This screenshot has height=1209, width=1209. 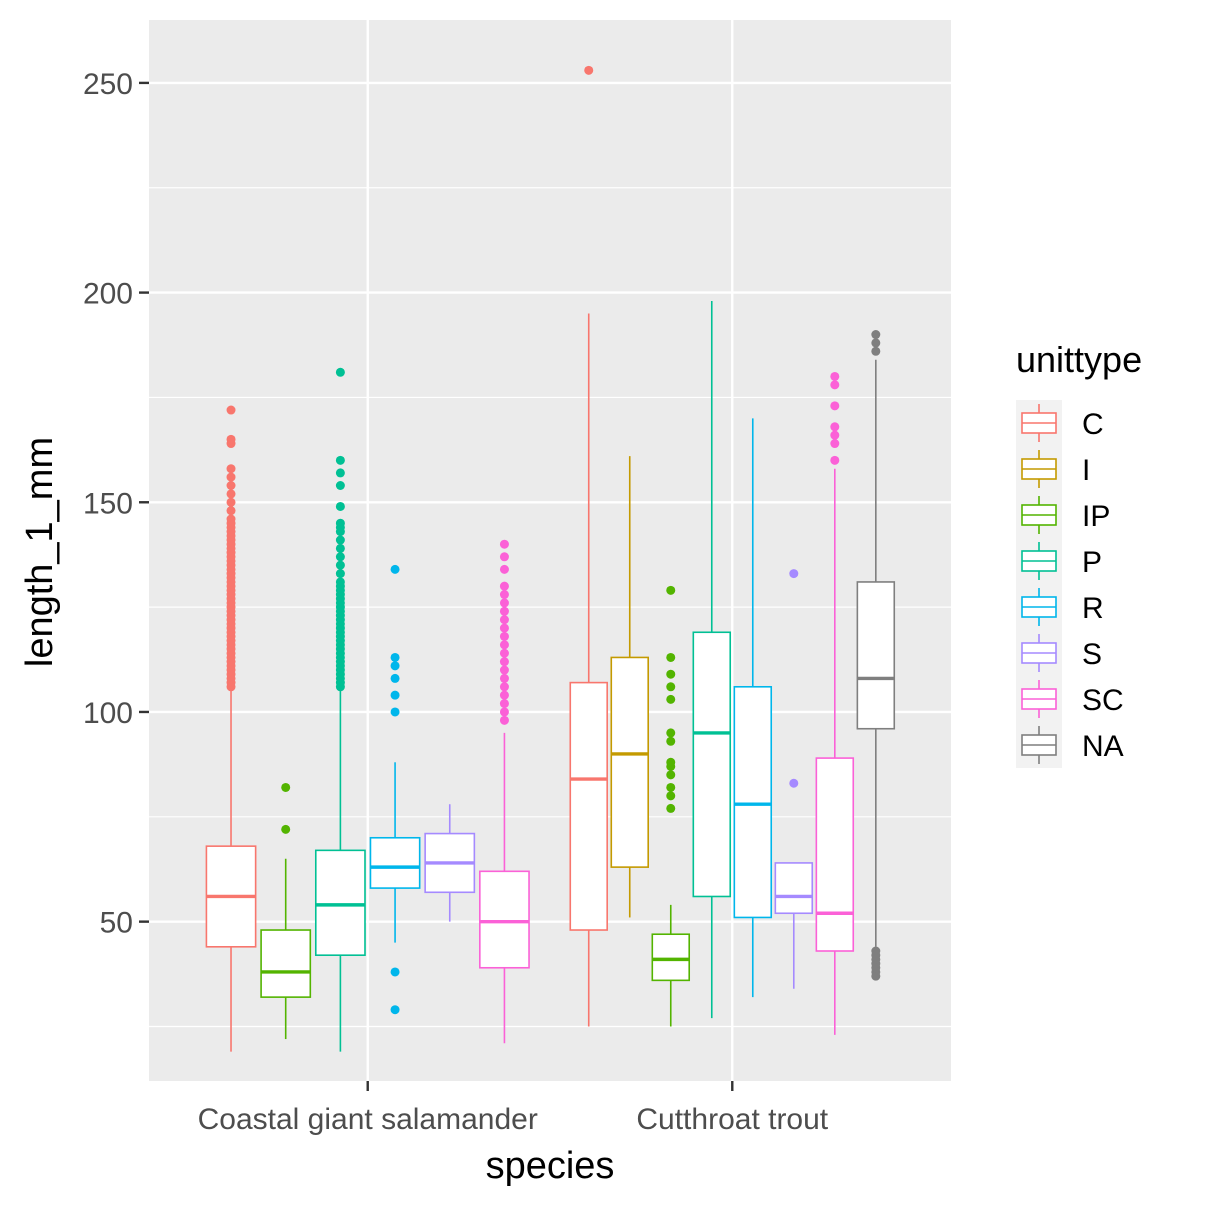 I want to click on legend-label: C, so click(x=1093, y=424).